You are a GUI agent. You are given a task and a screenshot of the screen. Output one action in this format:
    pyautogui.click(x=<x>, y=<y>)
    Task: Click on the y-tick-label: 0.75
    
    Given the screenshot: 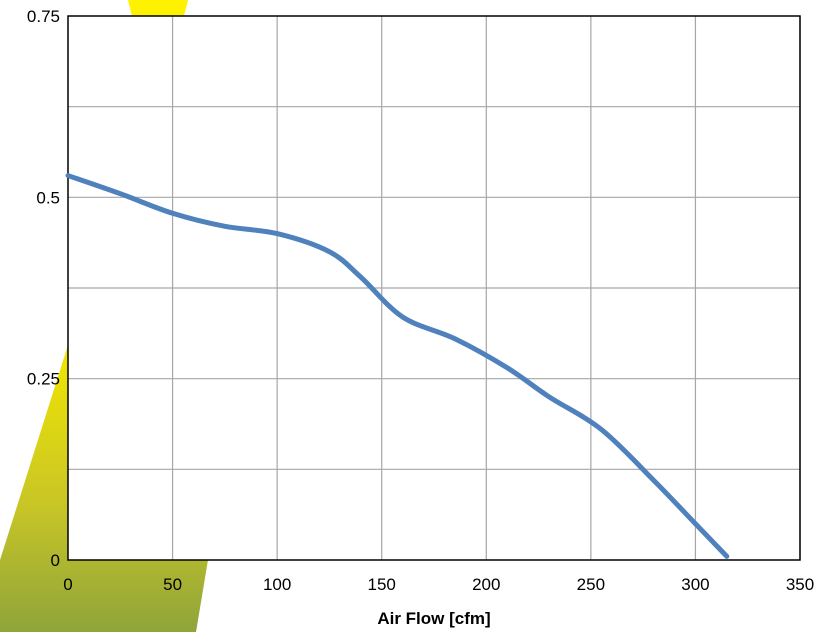 What is the action you would take?
    pyautogui.click(x=43, y=16)
    